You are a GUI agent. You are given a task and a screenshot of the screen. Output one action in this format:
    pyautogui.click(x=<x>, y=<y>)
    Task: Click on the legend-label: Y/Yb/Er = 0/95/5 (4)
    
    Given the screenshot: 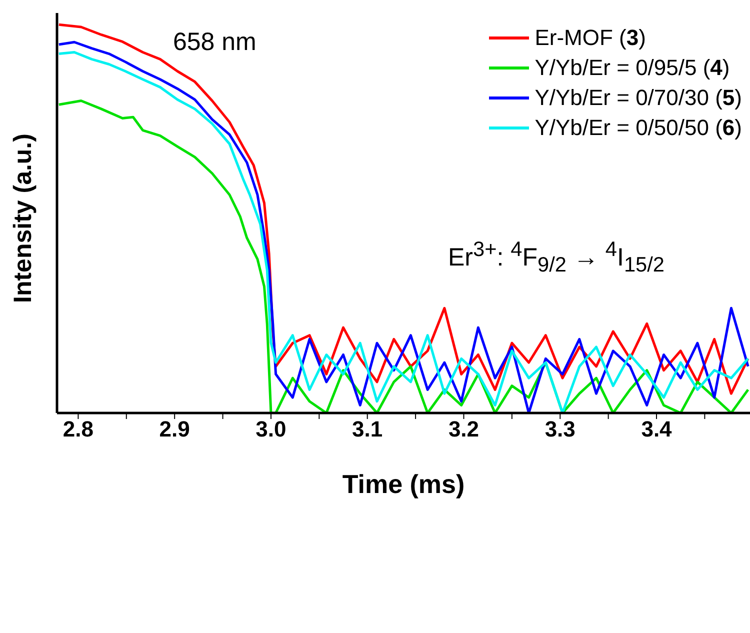 What is the action you would take?
    pyautogui.click(x=632, y=68)
    